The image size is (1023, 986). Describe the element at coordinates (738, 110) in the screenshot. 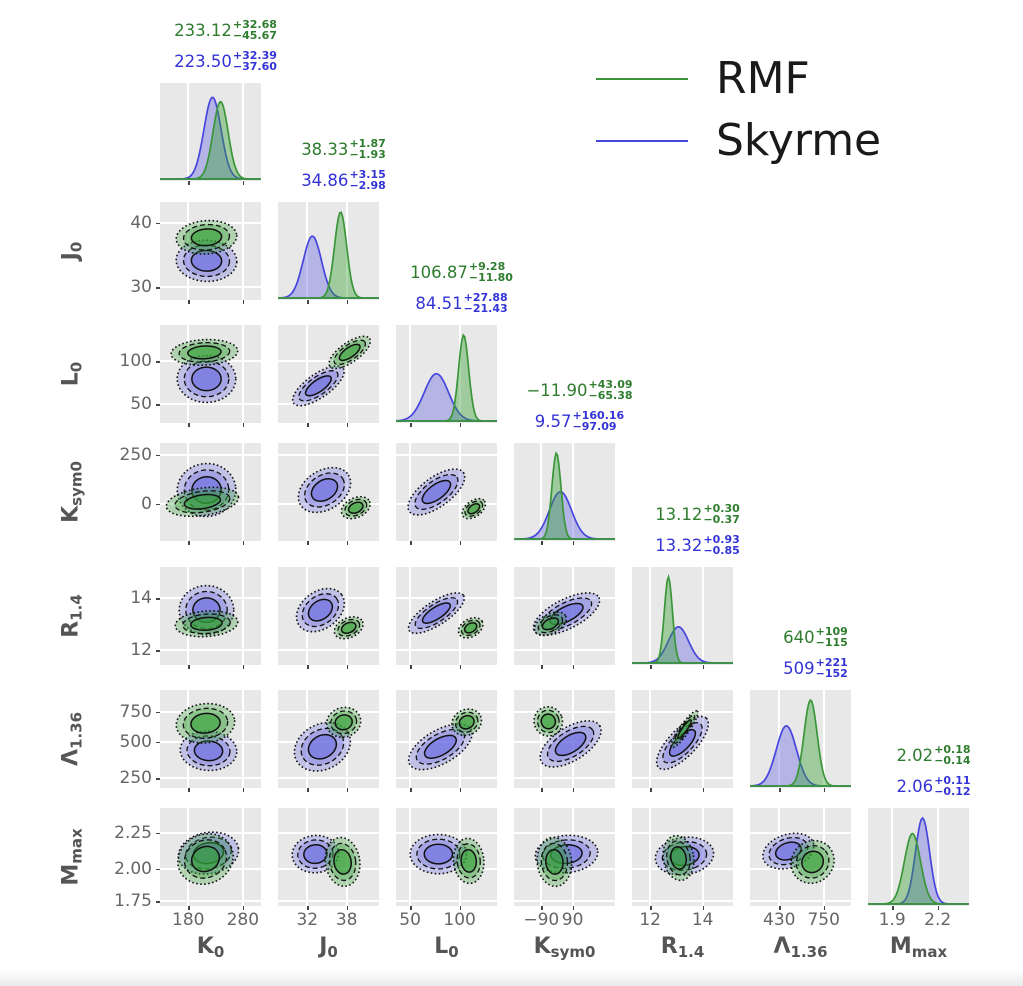

I see `legend: RMF Skyrme` at that location.